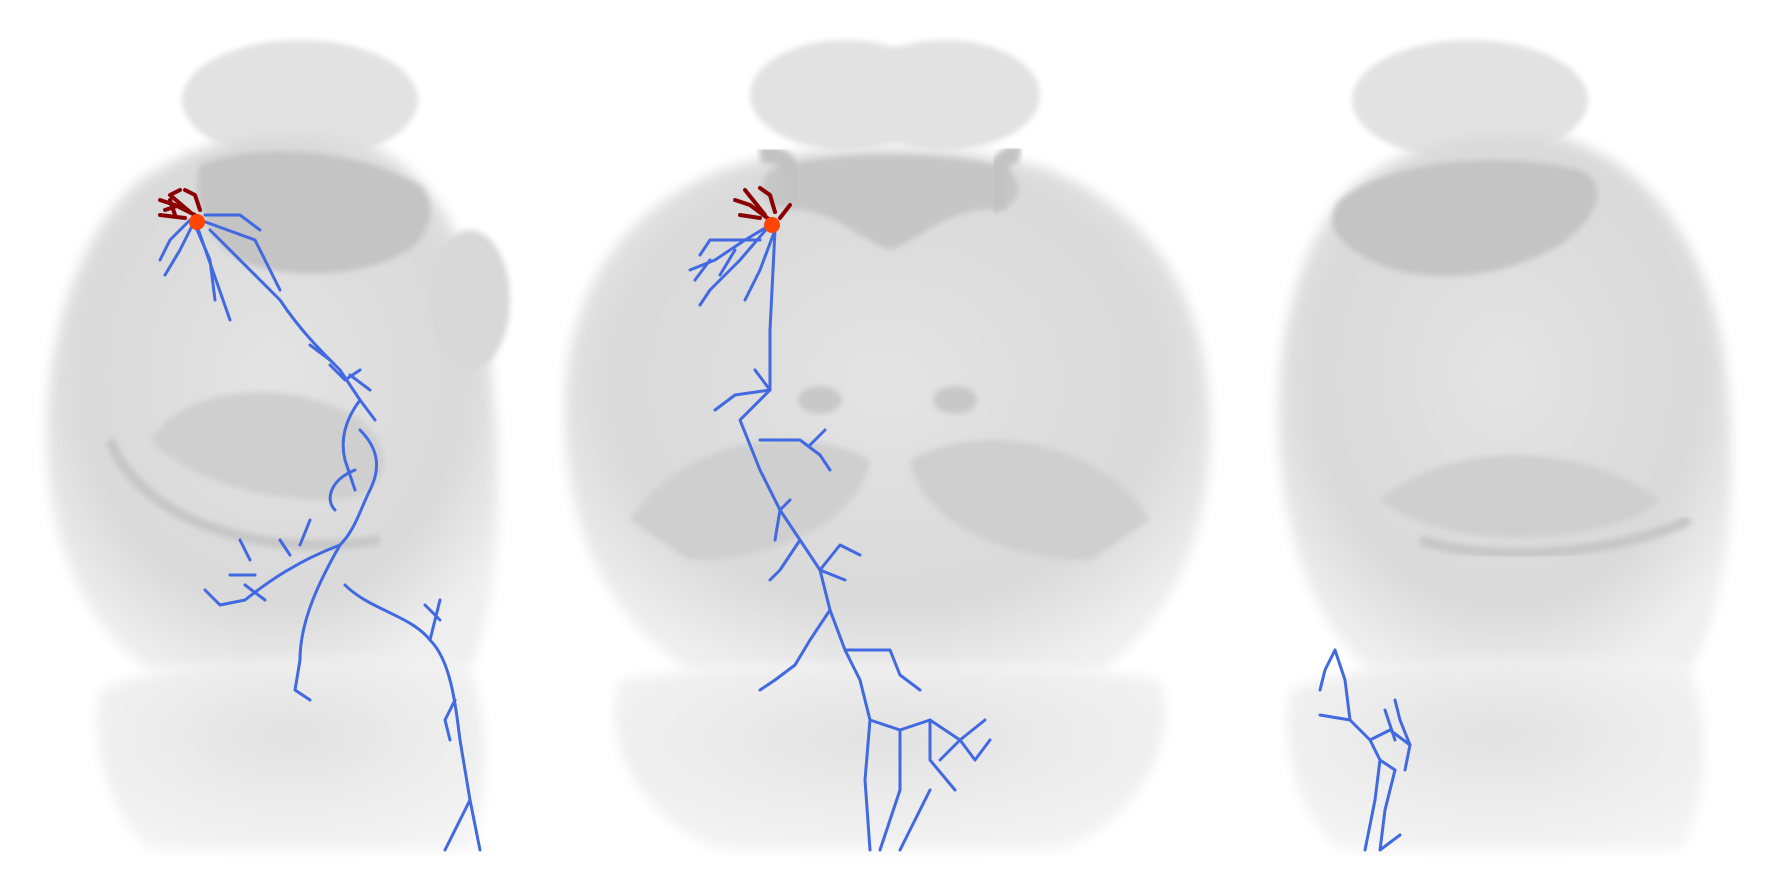 Image resolution: width=1770 pixels, height=882 pixels. I want to click on neuron-center, so click(840, 519).